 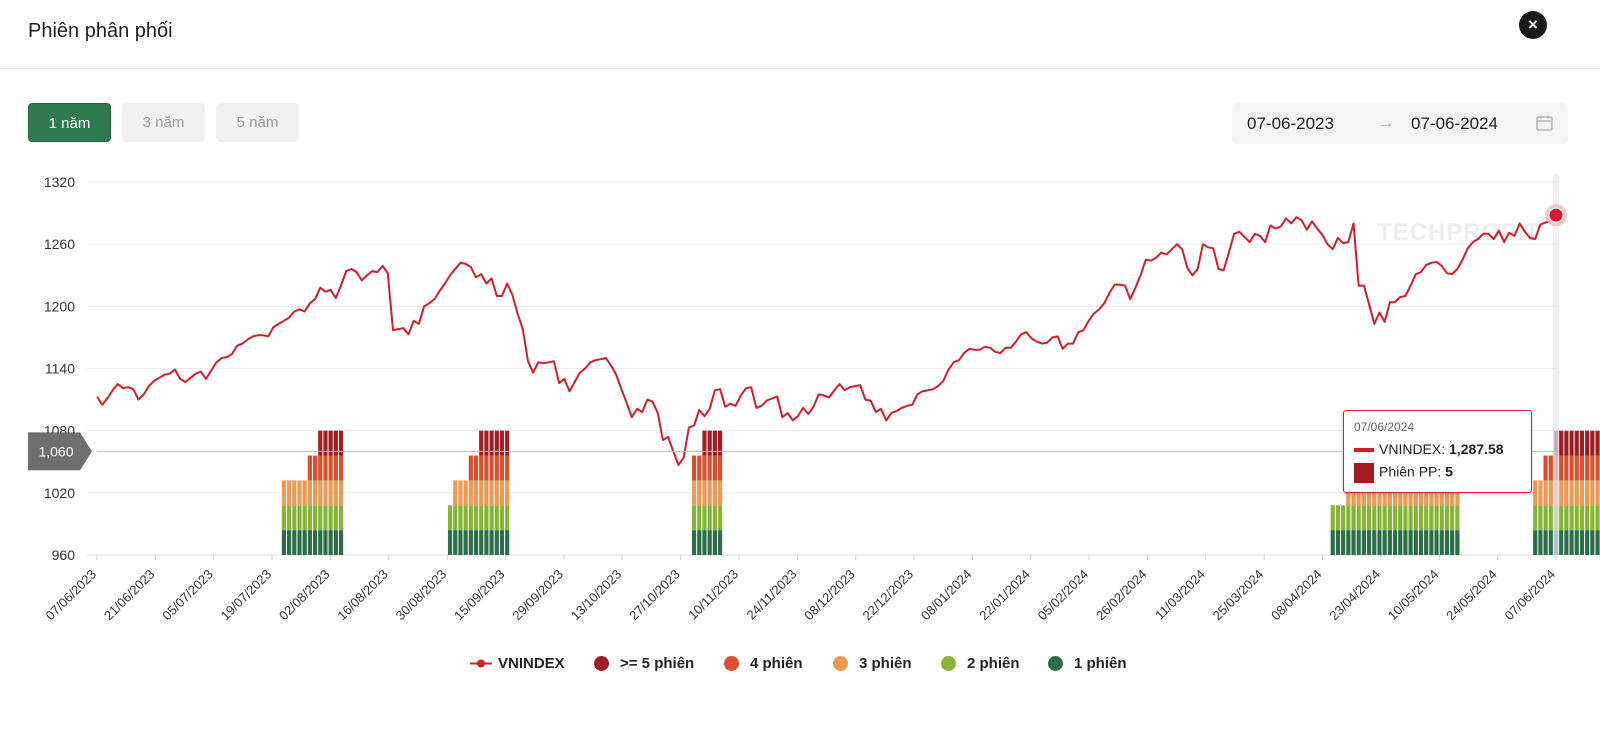 I want to click on y-tick-label: 1140, so click(x=60, y=369).